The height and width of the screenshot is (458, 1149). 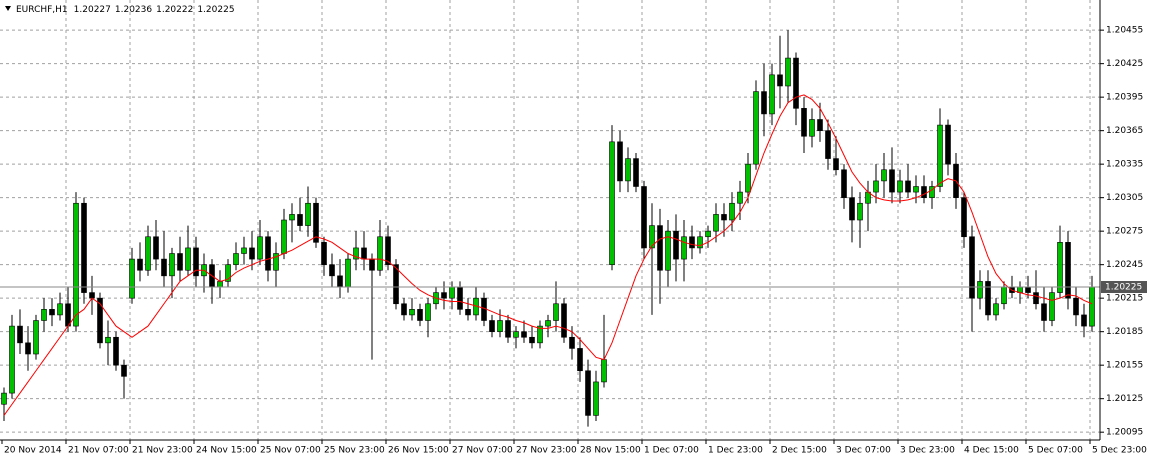 I want to click on x-tick-label: 5 Dec 23:00, so click(x=1119, y=451).